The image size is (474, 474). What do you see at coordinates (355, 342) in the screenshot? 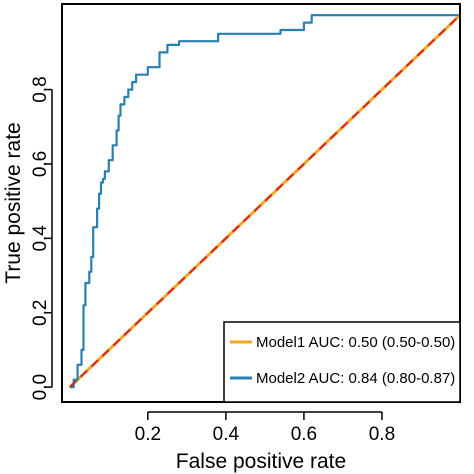
I see `legend-label-model1: Model1 AUC: 0.50 (0.50-0.50)` at bounding box center [355, 342].